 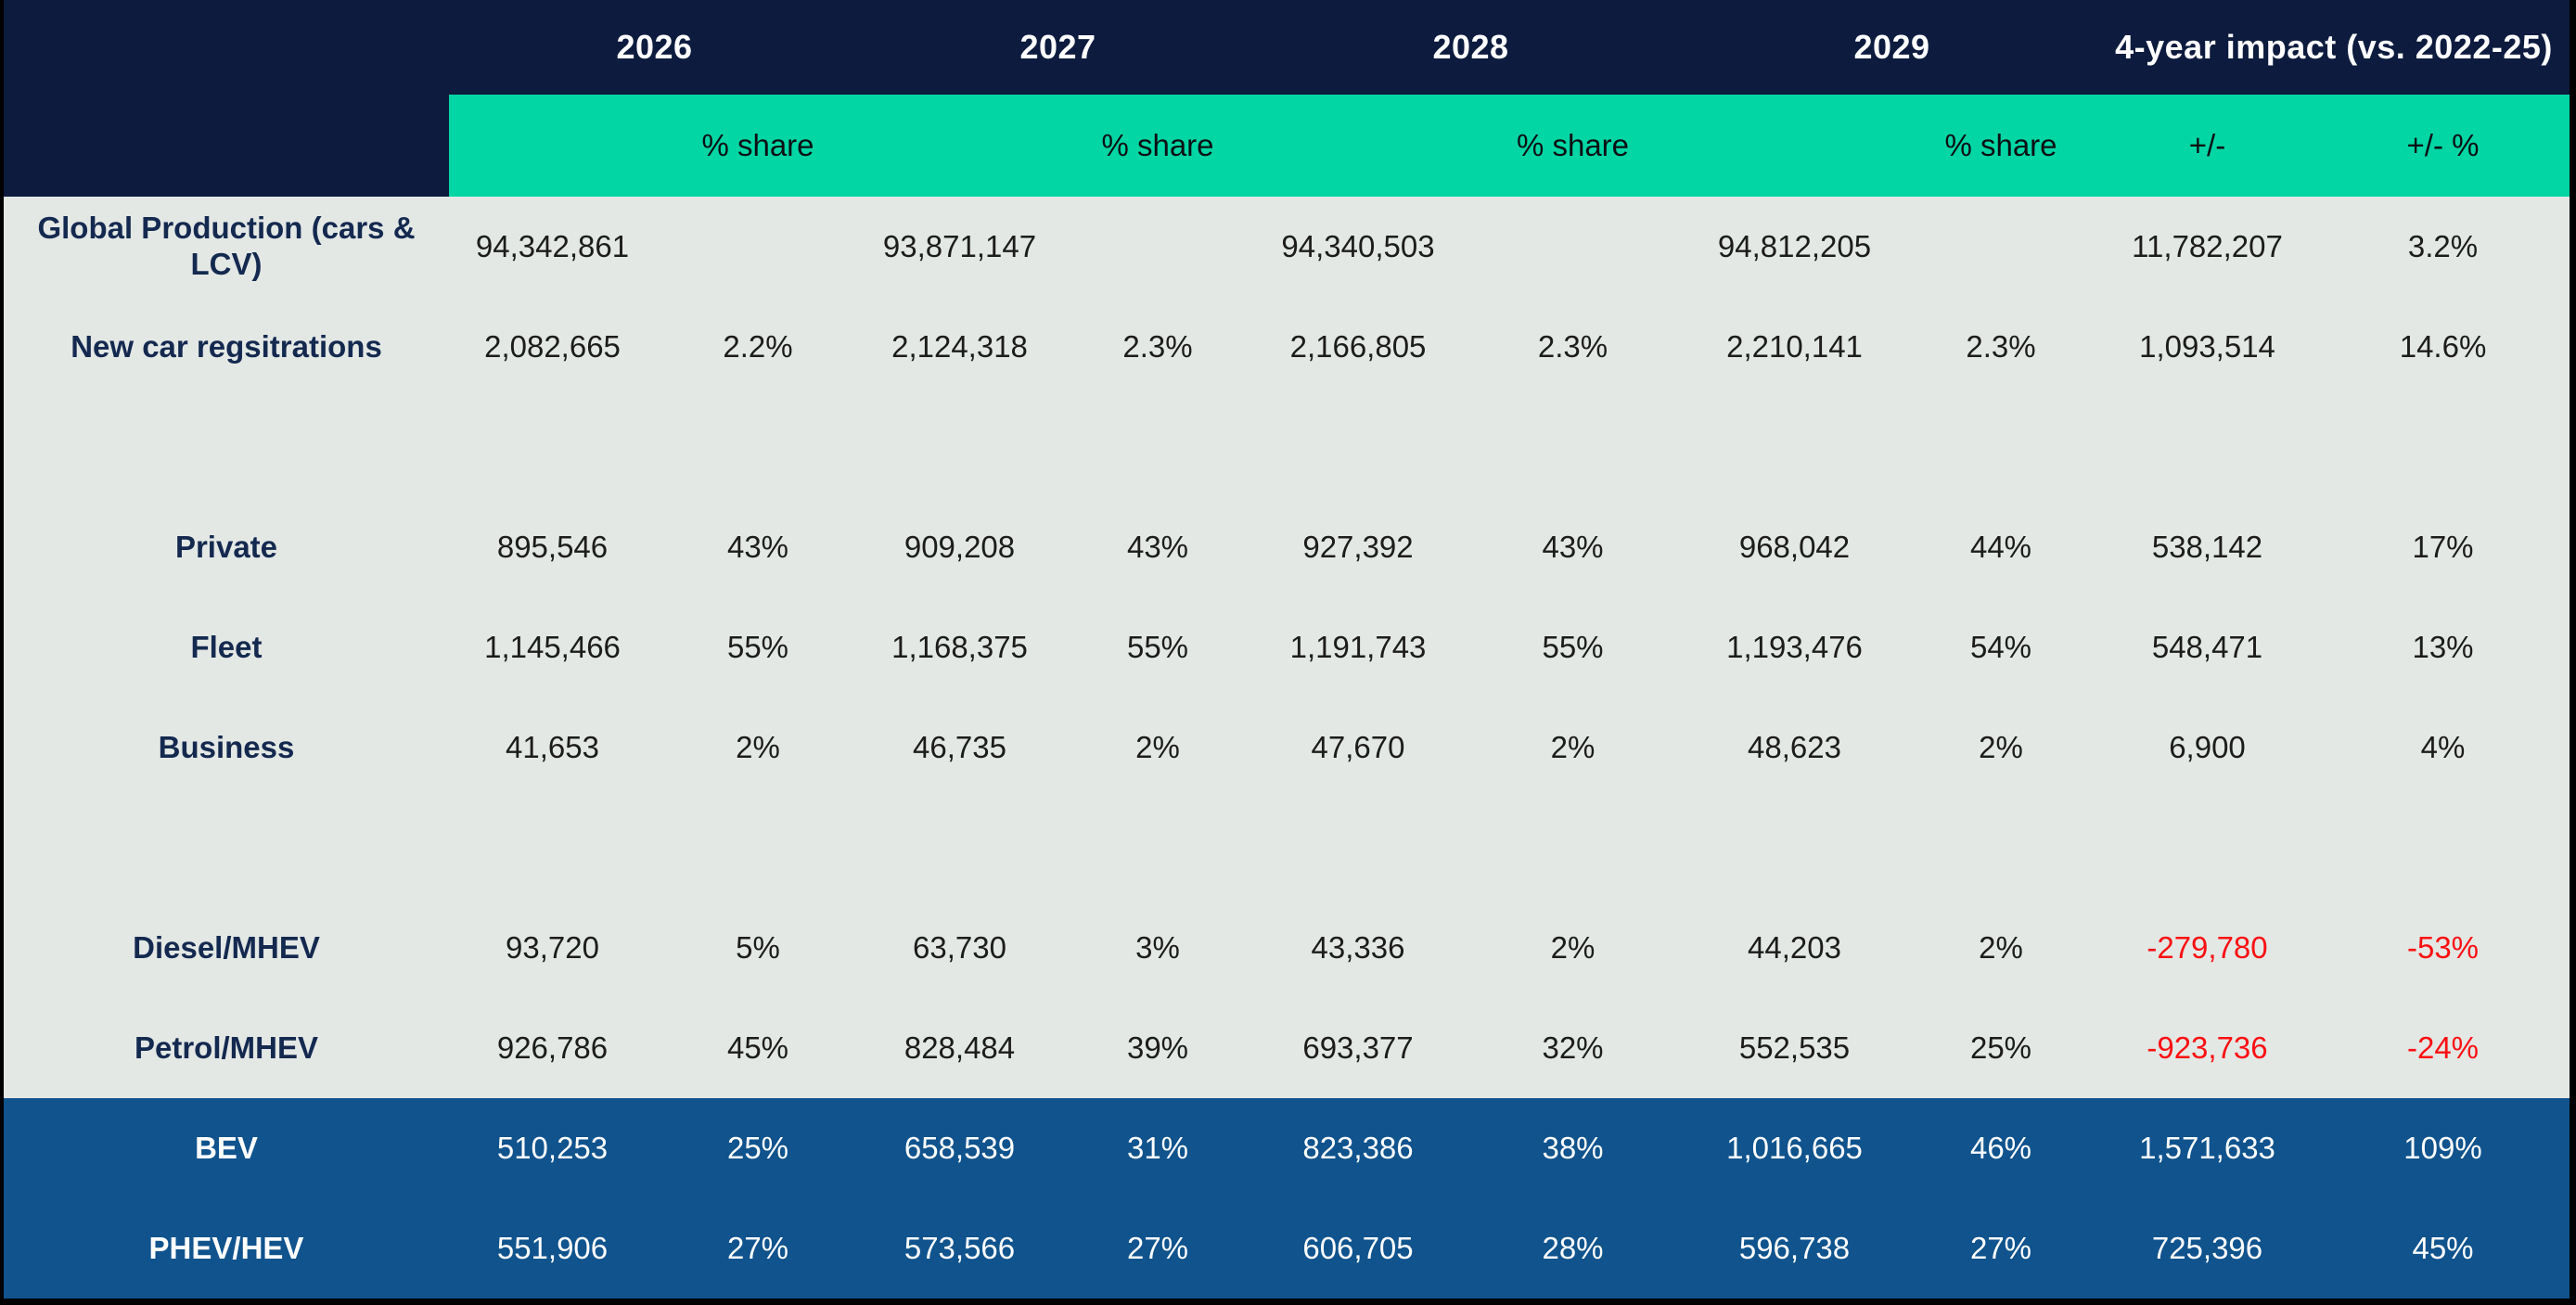 I want to click on impact-cell: 538,142, so click(x=2207, y=547).